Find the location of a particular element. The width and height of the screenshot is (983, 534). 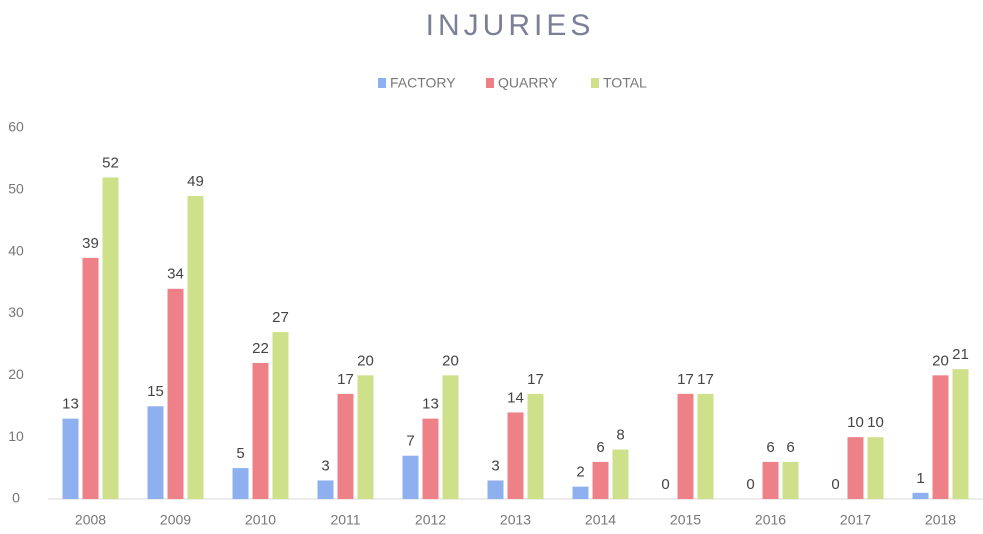

y-tick-label: 60 is located at coordinates (16, 127).